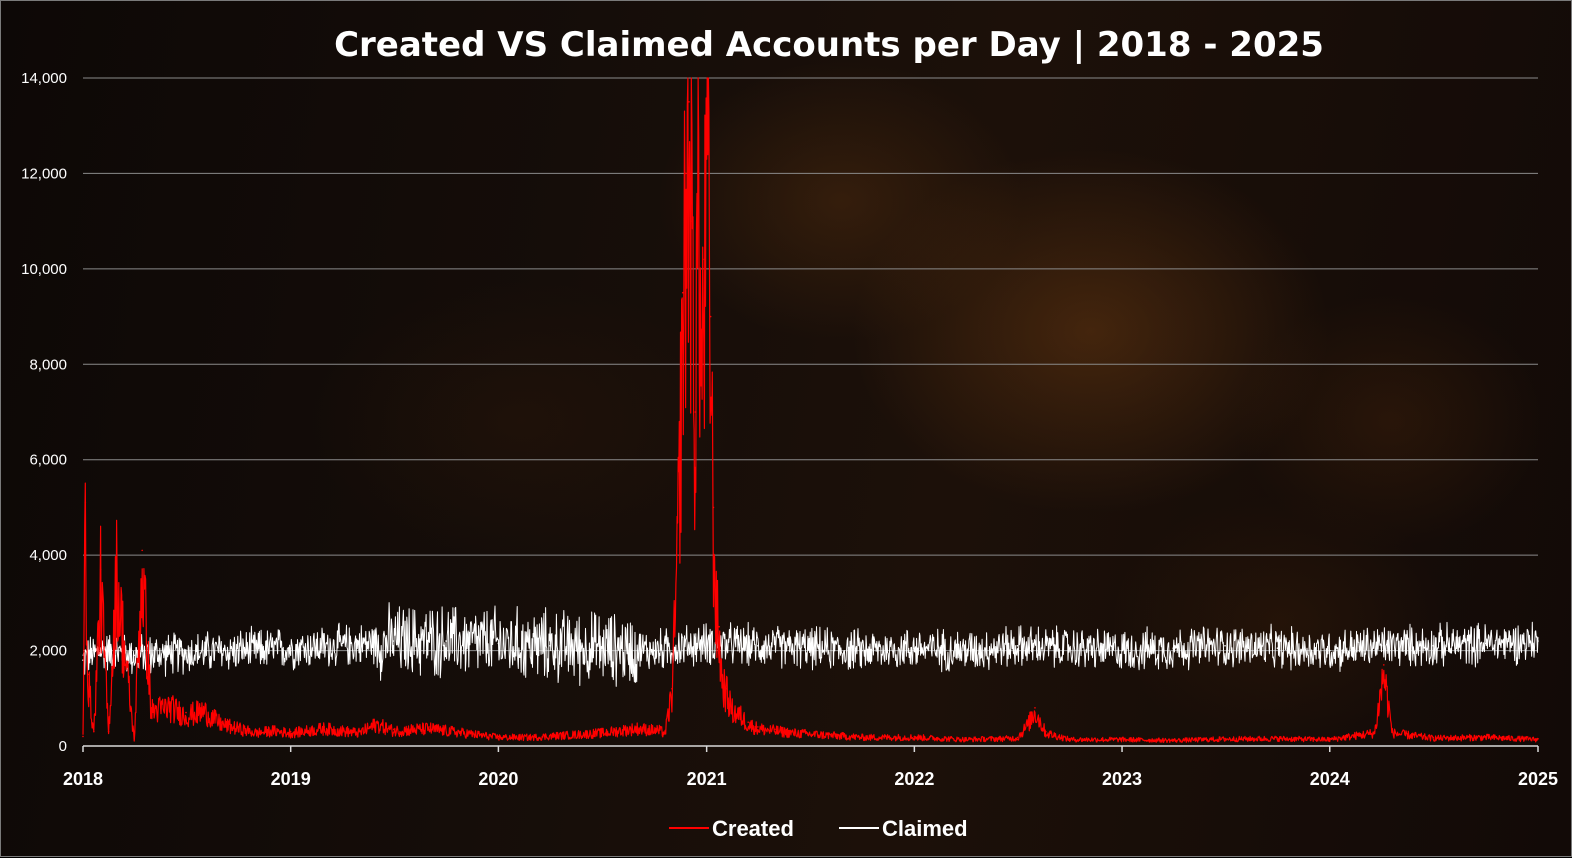 This screenshot has height=858, width=1572. I want to click on y-tick-label: 6,000, so click(48, 460).